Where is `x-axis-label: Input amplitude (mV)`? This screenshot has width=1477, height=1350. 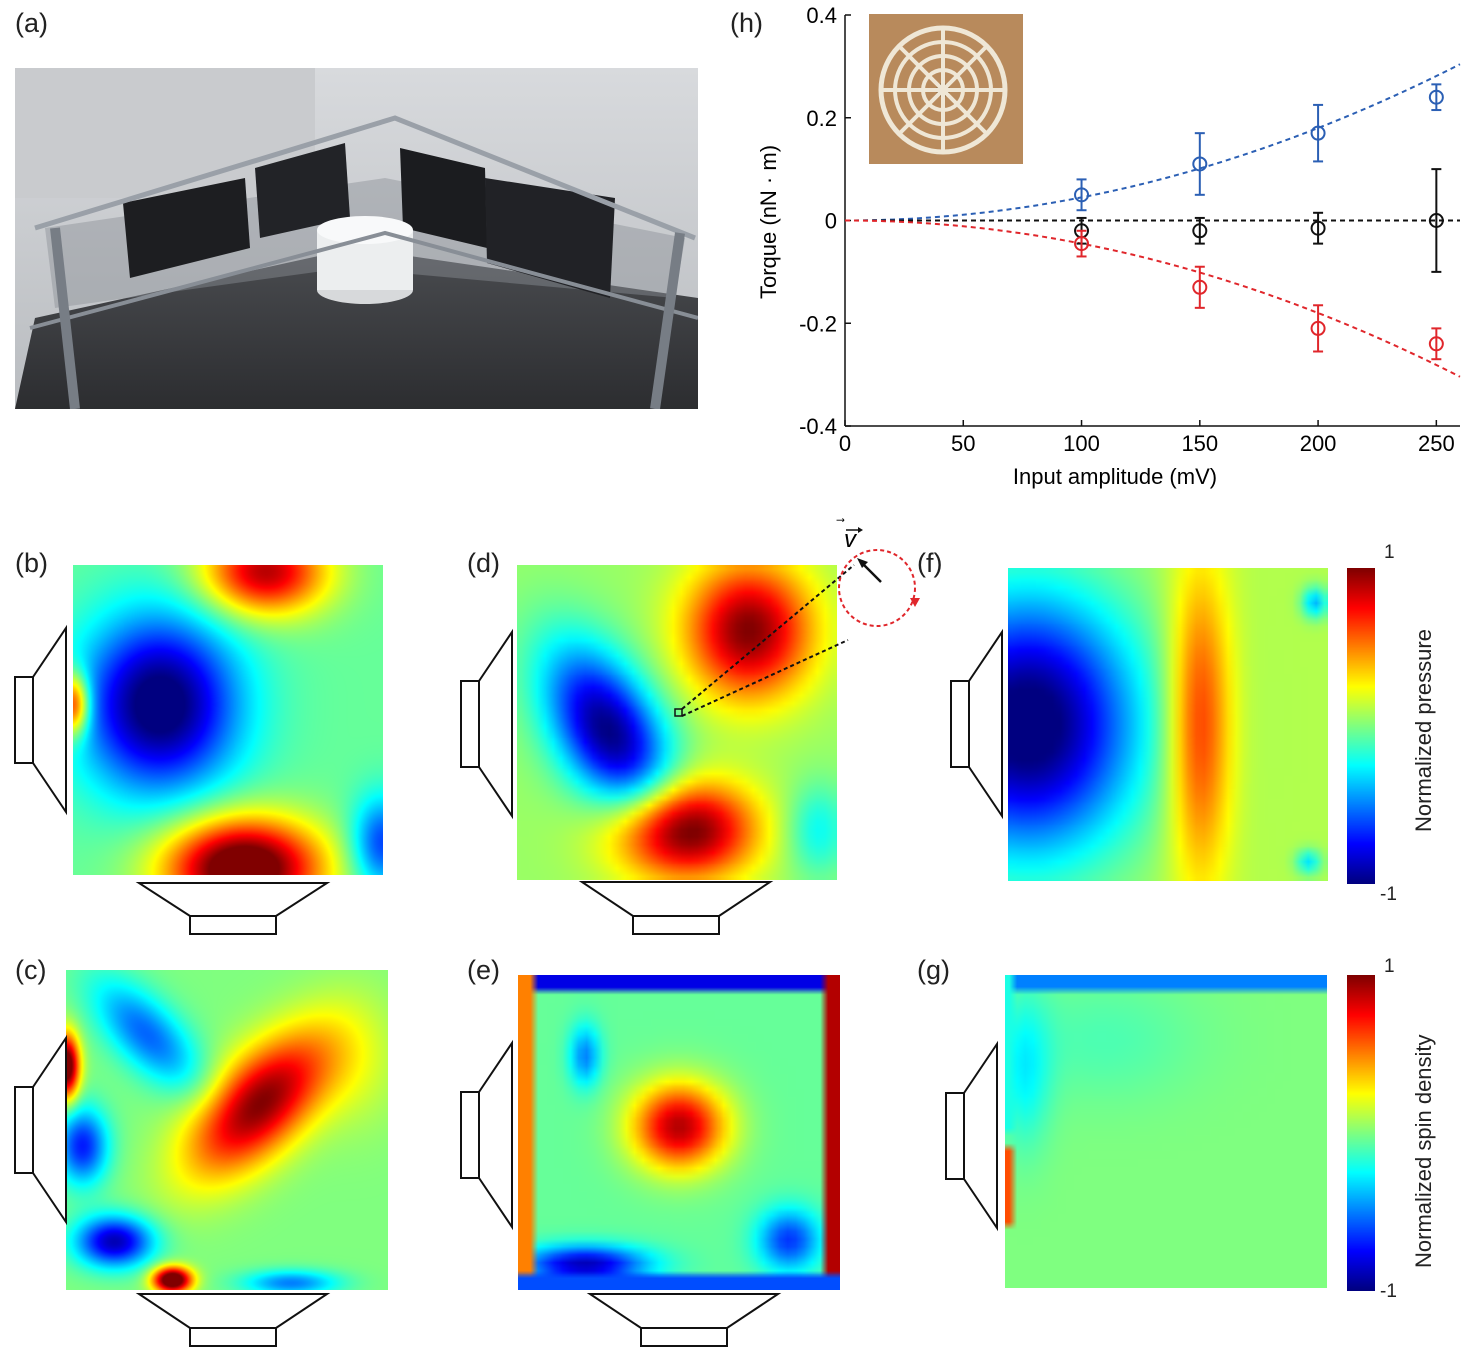 x-axis-label: Input amplitude (mV) is located at coordinates (1115, 476).